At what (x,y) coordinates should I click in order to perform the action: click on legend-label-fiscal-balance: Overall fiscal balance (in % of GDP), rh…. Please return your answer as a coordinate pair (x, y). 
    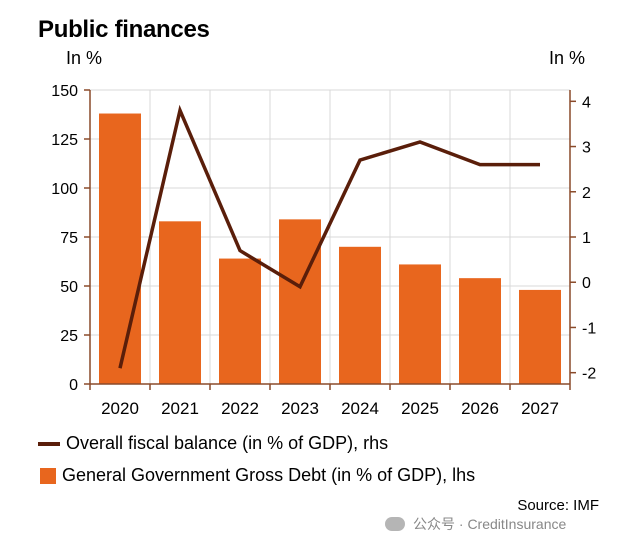
    Looking at the image, I should click on (227, 443).